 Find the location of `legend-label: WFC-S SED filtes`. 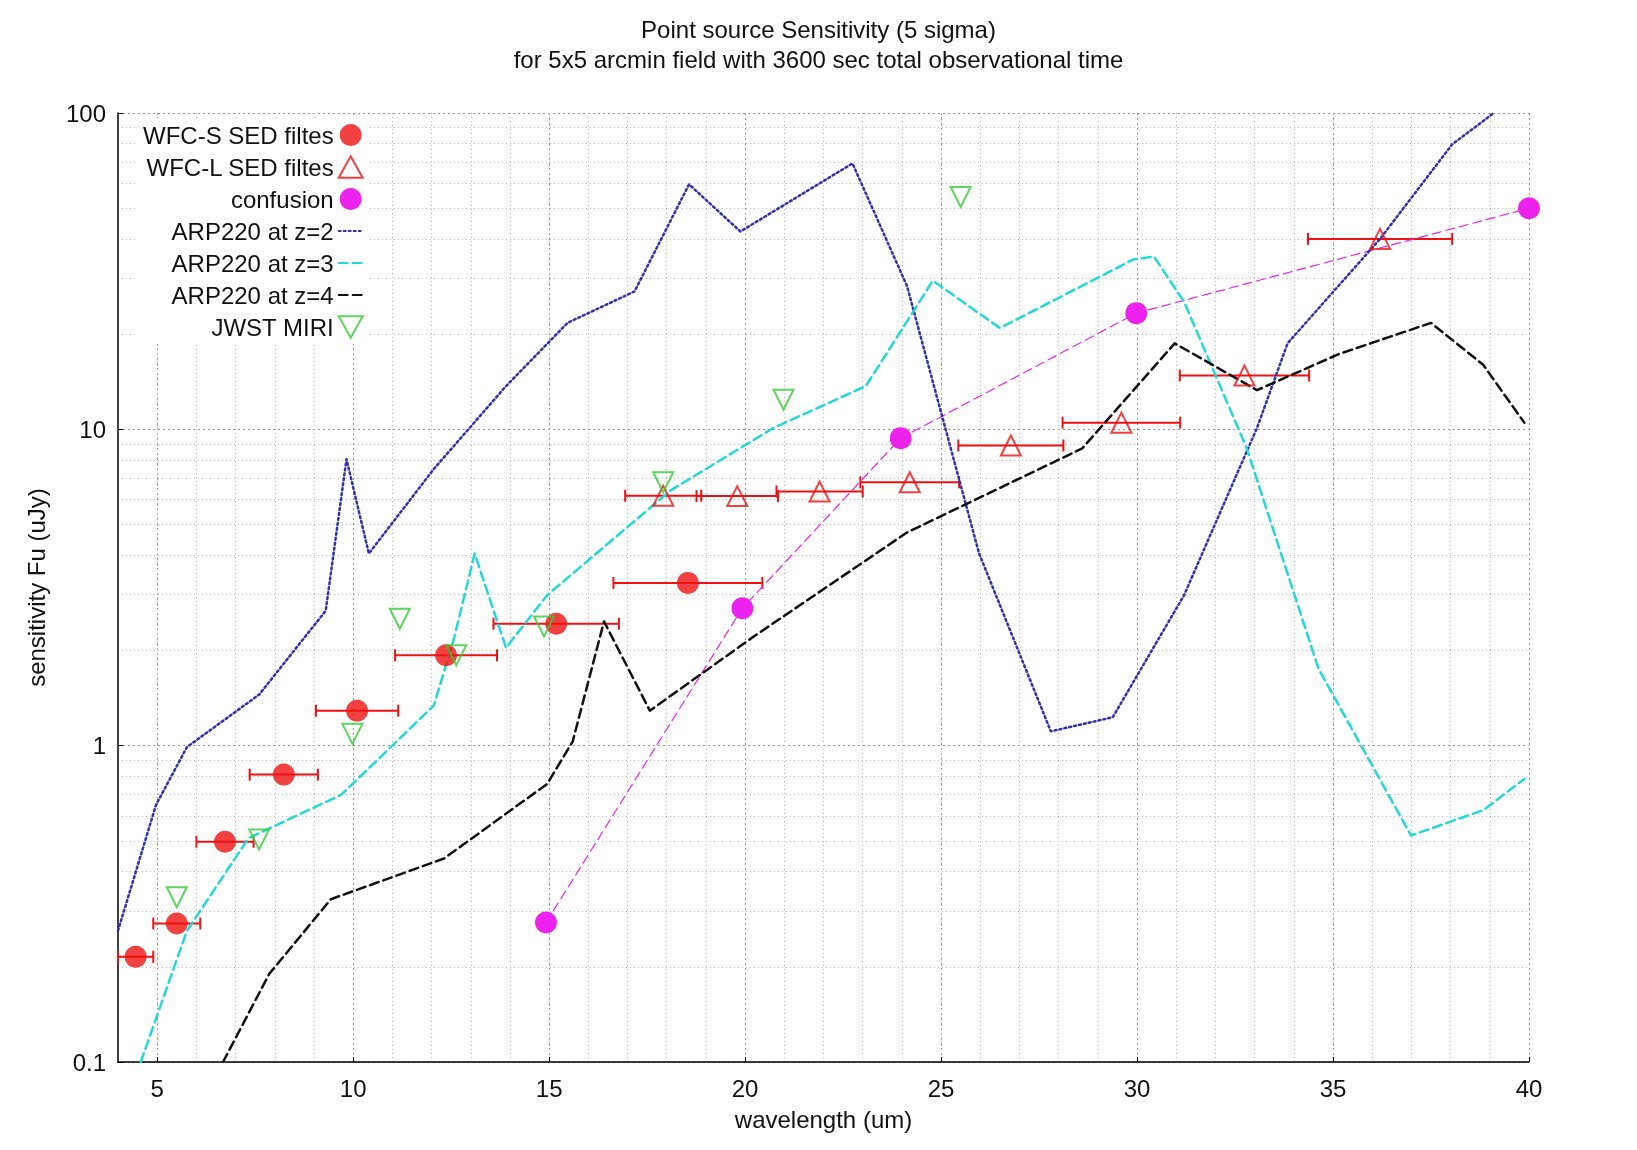

legend-label: WFC-S SED filtes is located at coordinates (238, 135).